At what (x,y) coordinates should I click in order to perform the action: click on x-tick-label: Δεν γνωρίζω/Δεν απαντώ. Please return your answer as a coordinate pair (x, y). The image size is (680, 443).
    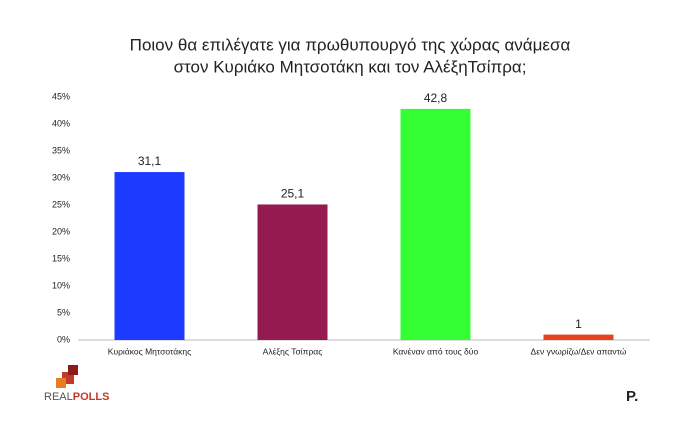
    Looking at the image, I should click on (579, 351).